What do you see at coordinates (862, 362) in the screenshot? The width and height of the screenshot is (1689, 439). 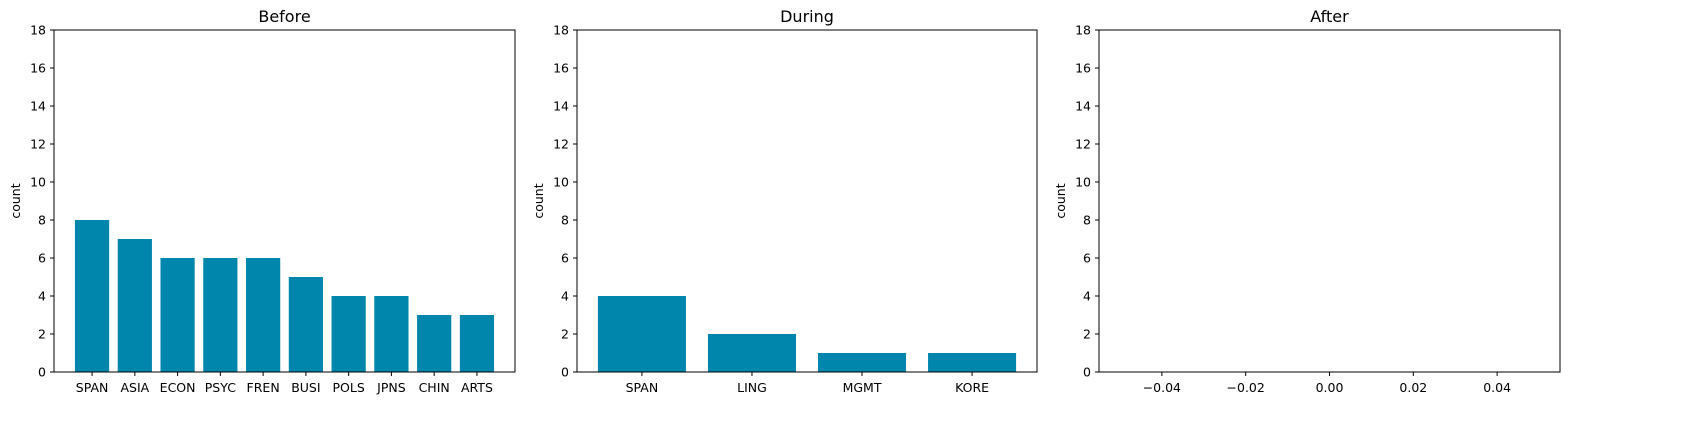 I see `bar-mgmt` at bounding box center [862, 362].